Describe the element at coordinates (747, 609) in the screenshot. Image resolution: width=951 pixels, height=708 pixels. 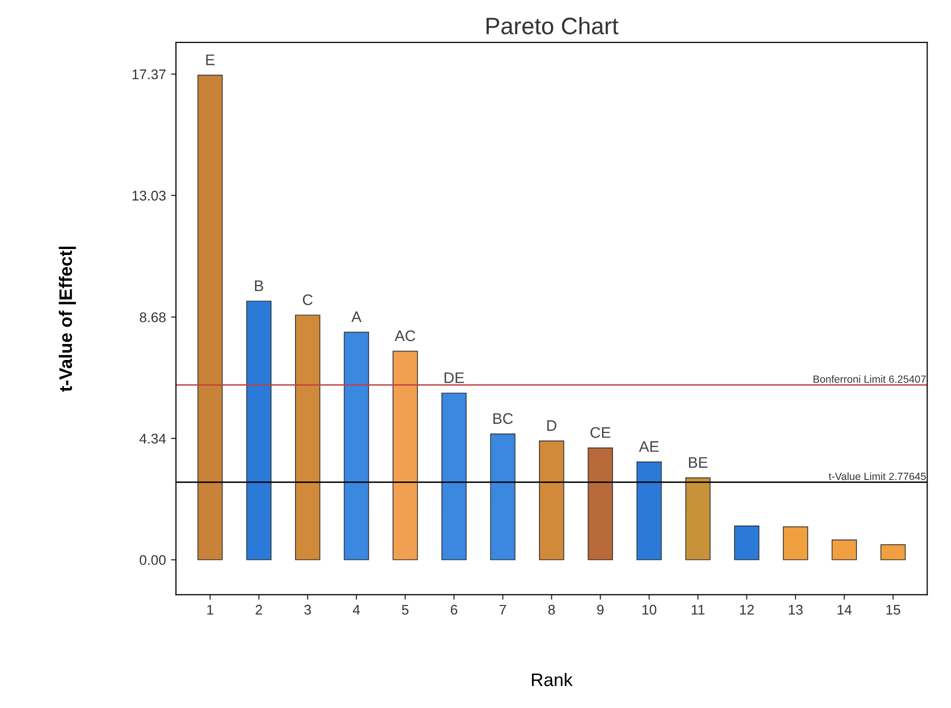
I see `x-tick-label: 12` at that location.